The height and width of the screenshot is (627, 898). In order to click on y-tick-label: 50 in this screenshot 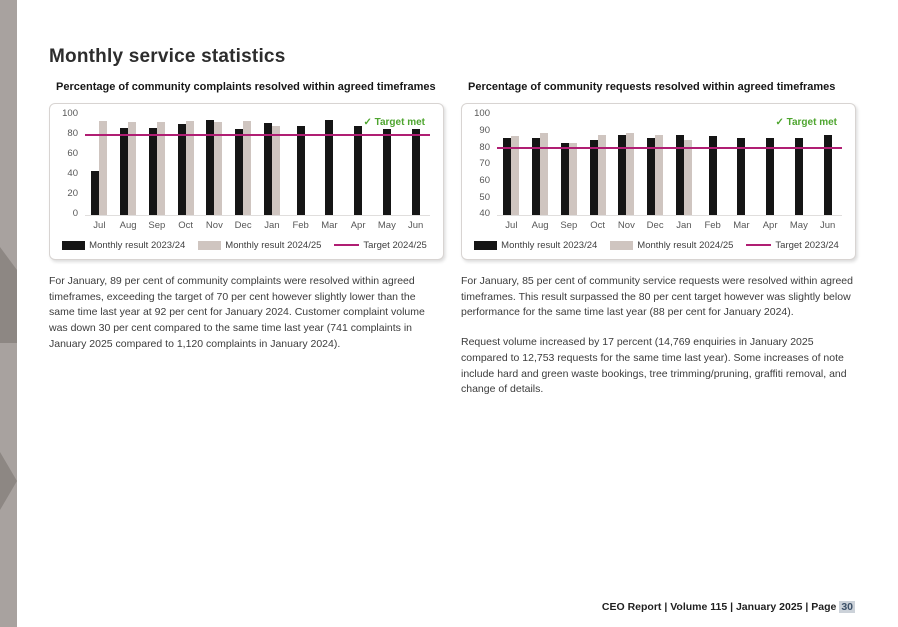, I will do `click(484, 197)`.